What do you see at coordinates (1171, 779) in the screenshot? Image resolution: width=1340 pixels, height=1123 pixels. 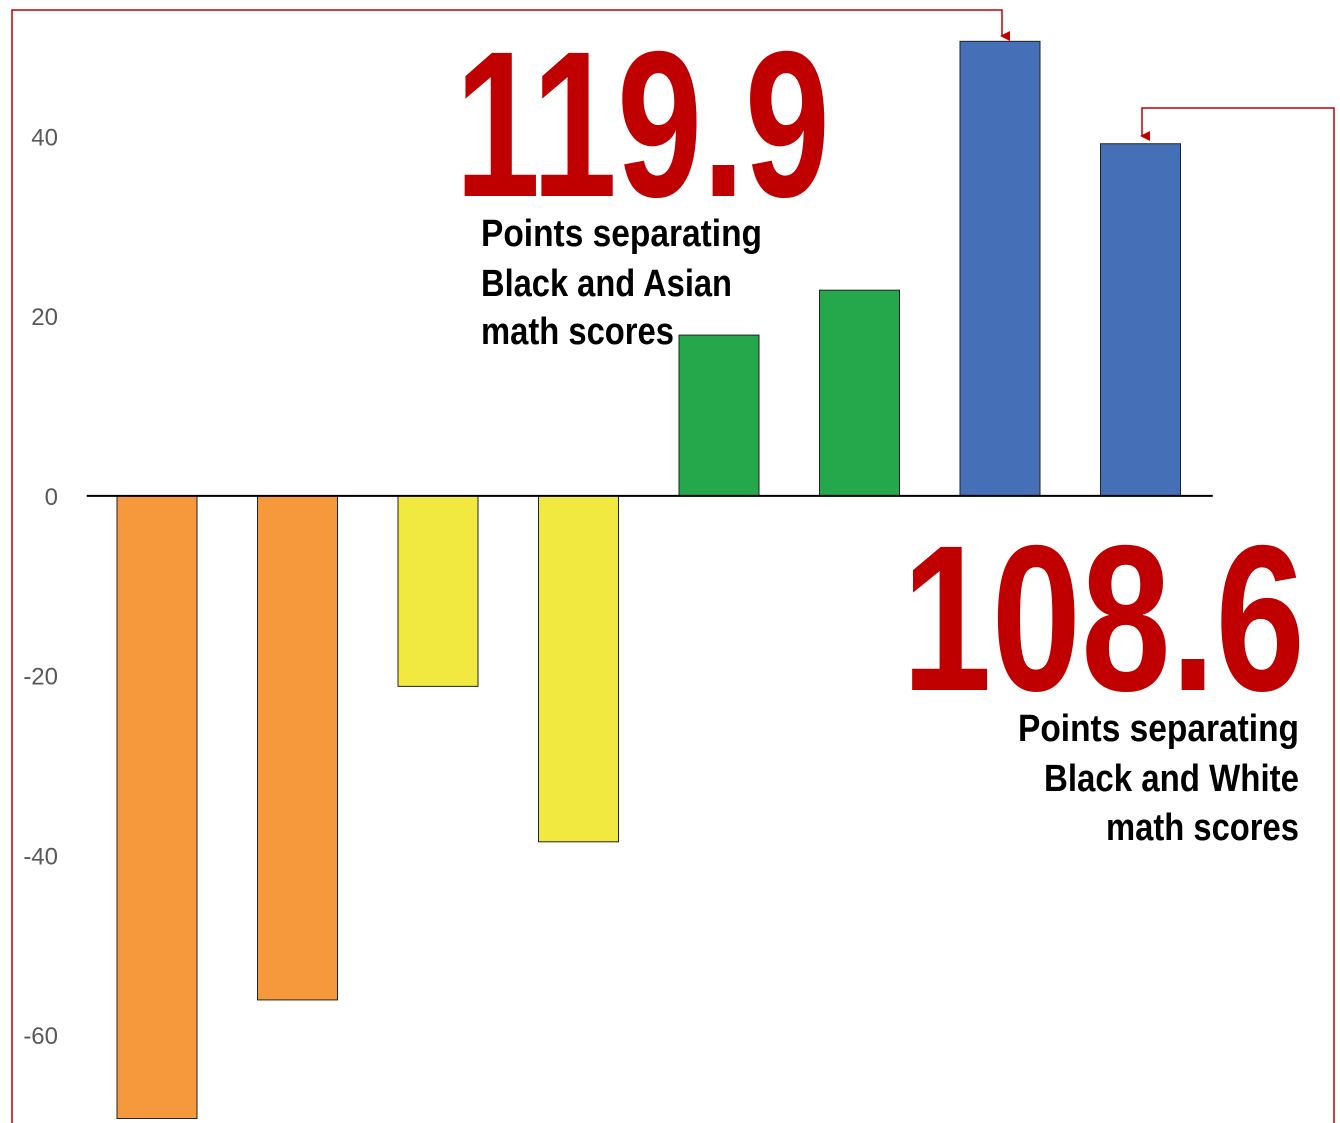 I see `annotation-text: Black and White` at bounding box center [1171, 779].